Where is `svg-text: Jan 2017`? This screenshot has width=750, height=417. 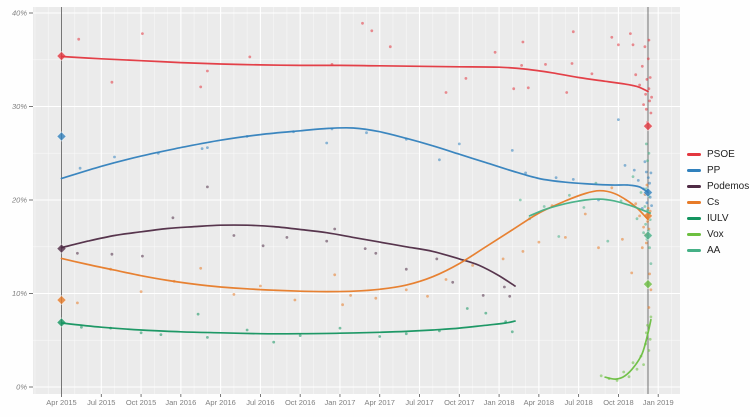 svg-text: Jan 2017 is located at coordinates (340, 402).